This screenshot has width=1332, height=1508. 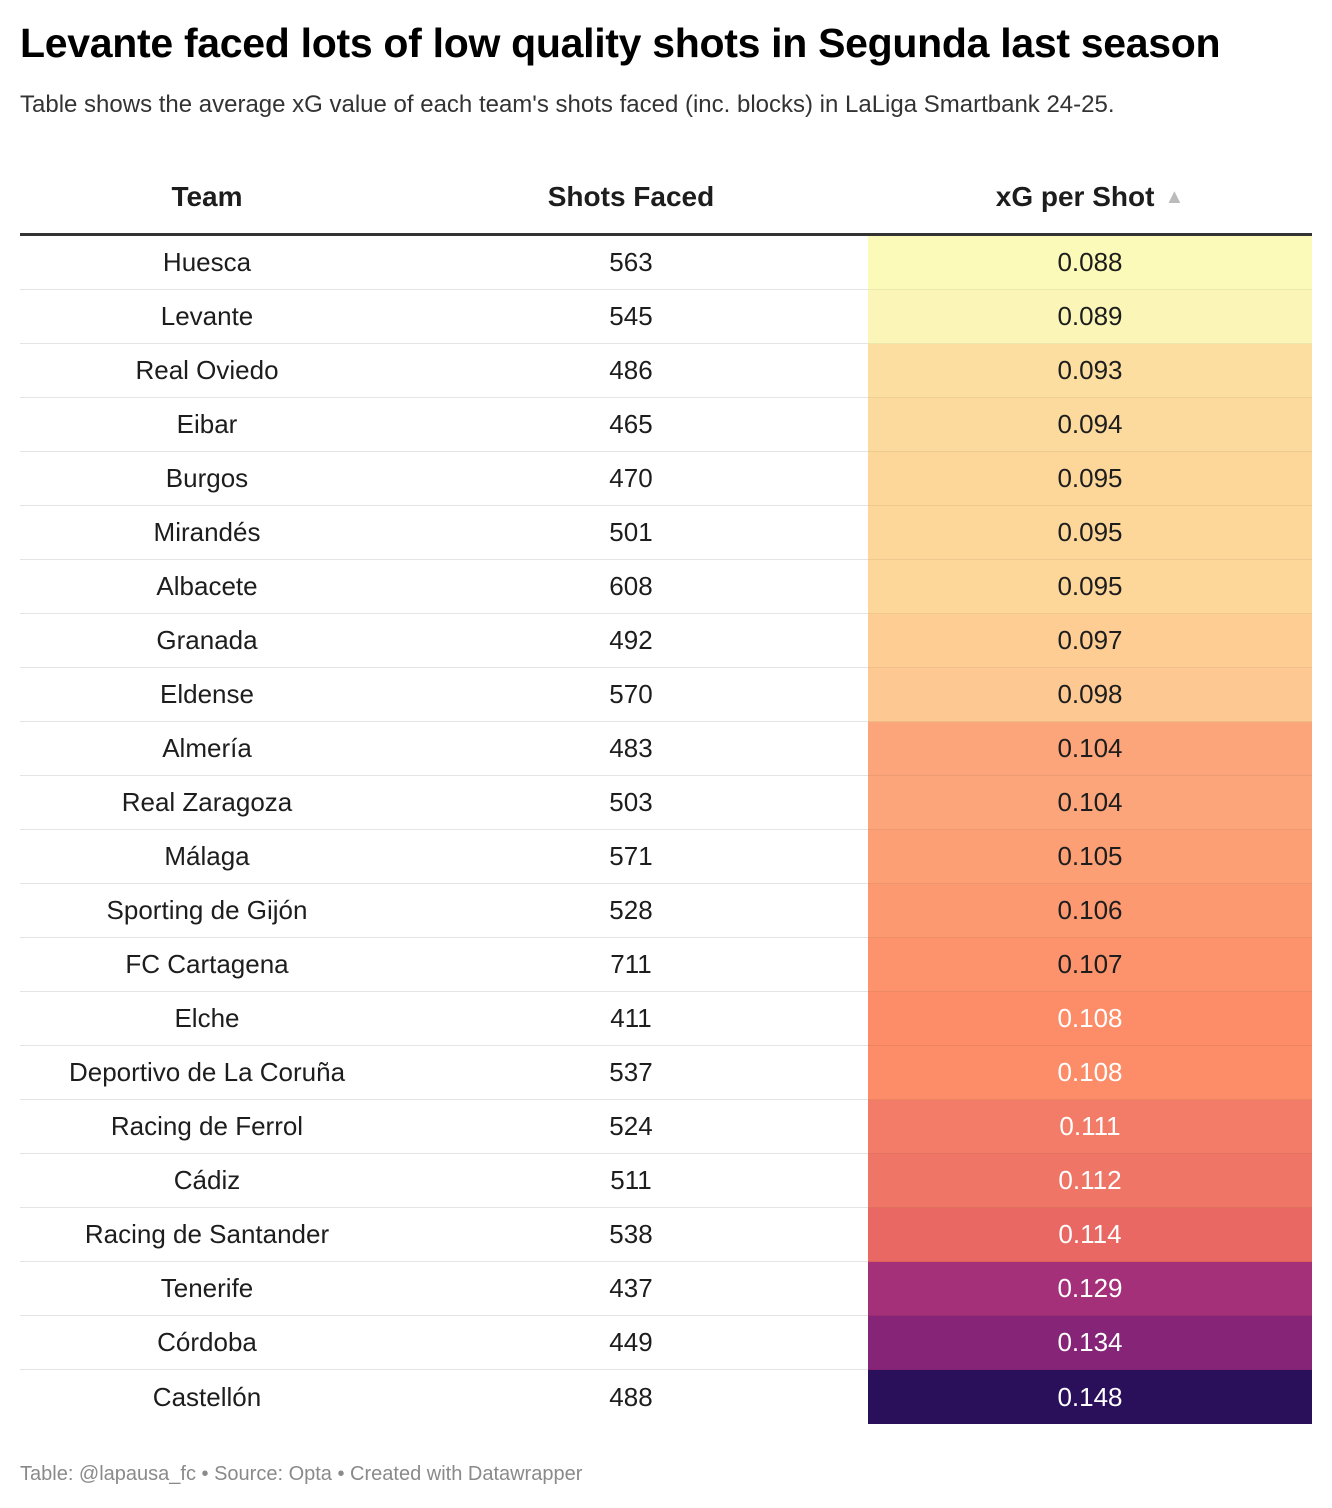 What do you see at coordinates (1174, 196) in the screenshot?
I see `sort-ascending-icon: ▲` at bounding box center [1174, 196].